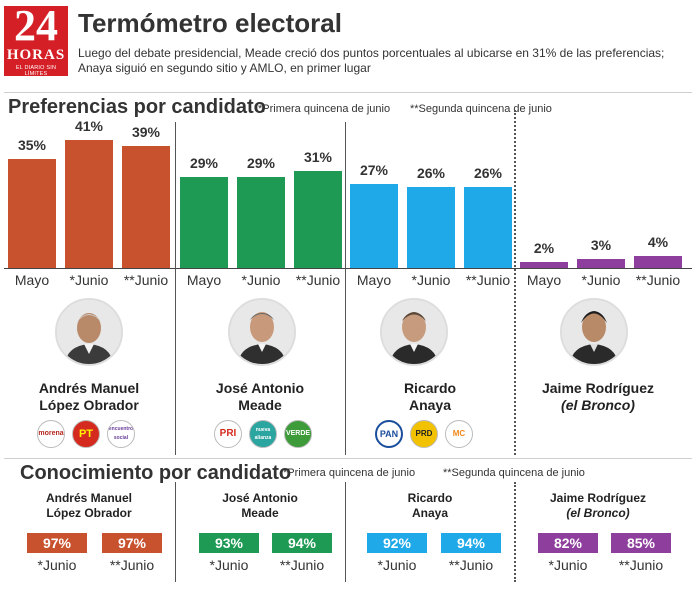  I want to click on bronco-conocimiento-junio-2: 85%, so click(641, 543).